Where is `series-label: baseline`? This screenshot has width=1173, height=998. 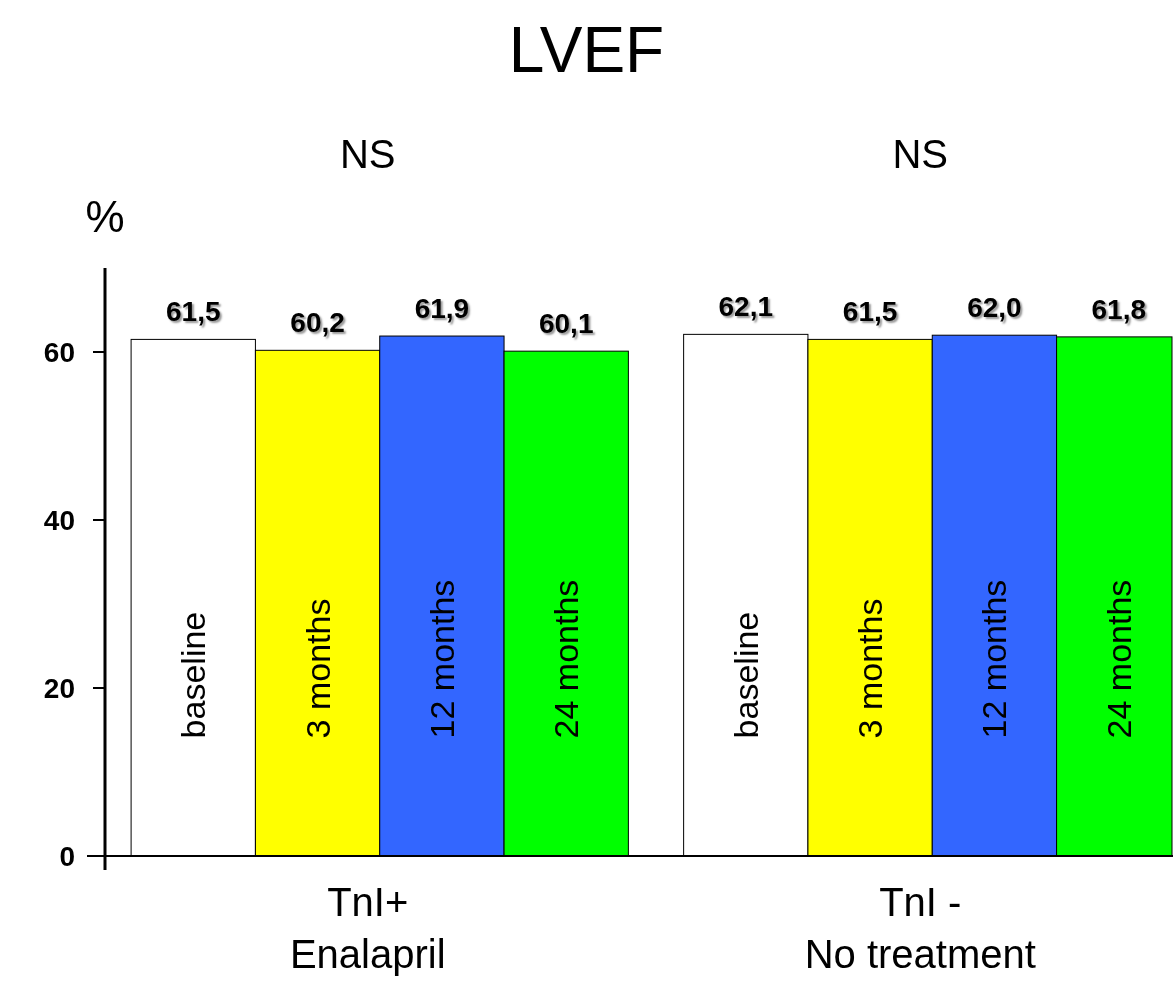 series-label: baseline is located at coordinates (745, 675).